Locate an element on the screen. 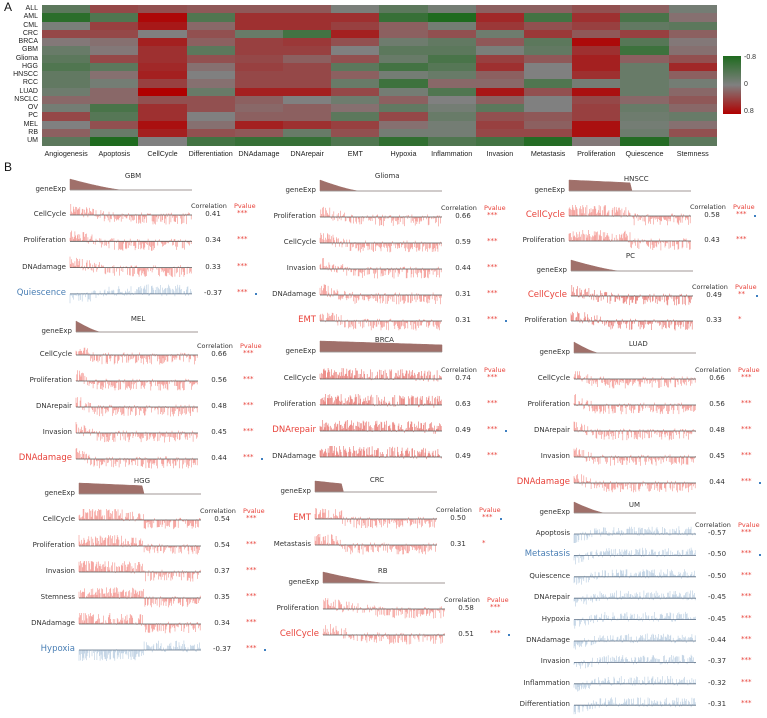 The image size is (767, 718). correlation-value: 0.33 is located at coordinates (714, 320).